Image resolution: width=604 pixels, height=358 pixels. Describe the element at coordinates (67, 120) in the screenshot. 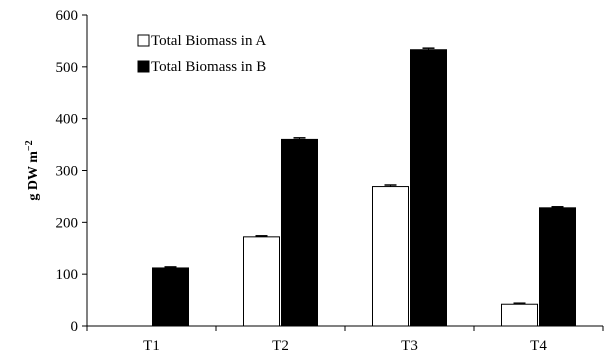

I see `y-tick-label: 400` at that location.